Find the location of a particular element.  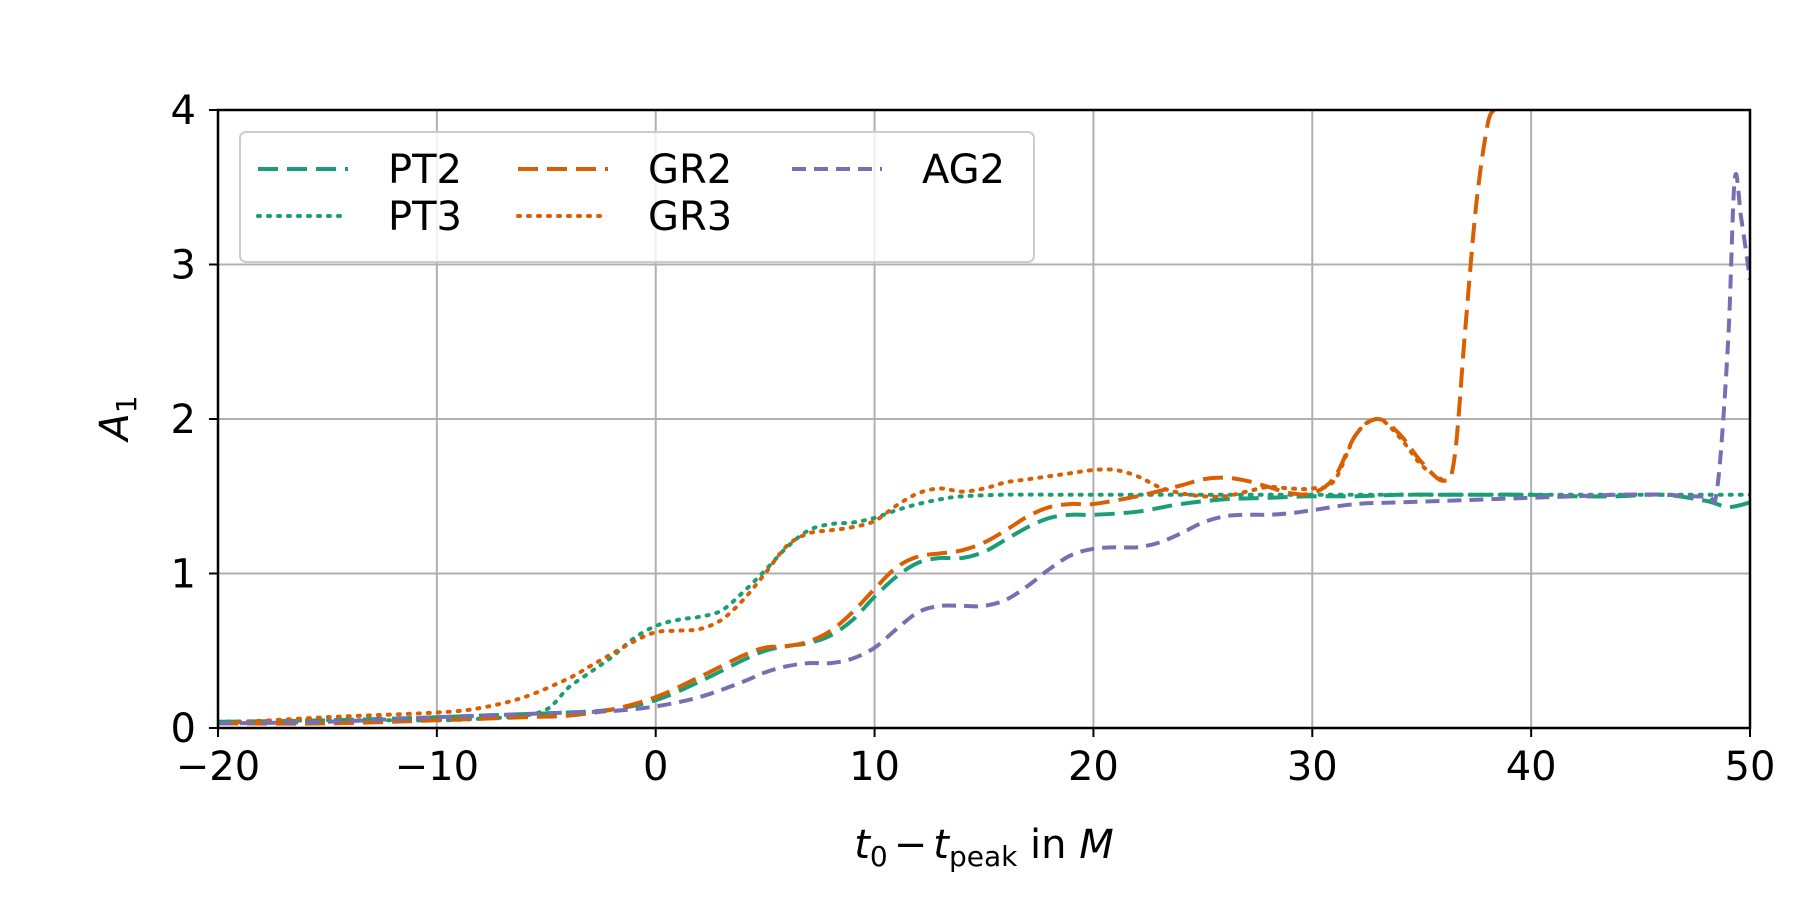

y-tick-label: 0 is located at coordinates (183, 729).